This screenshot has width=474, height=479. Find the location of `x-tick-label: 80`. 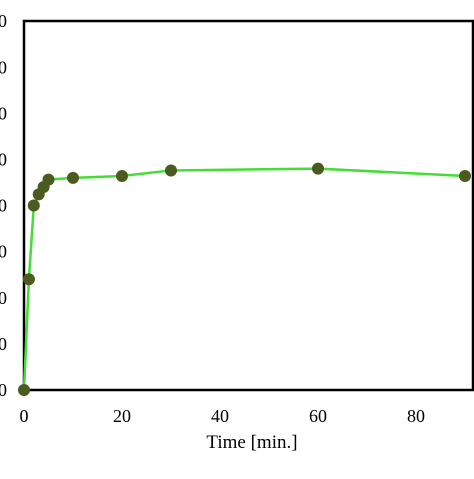

x-tick-label: 80 is located at coordinates (416, 416).